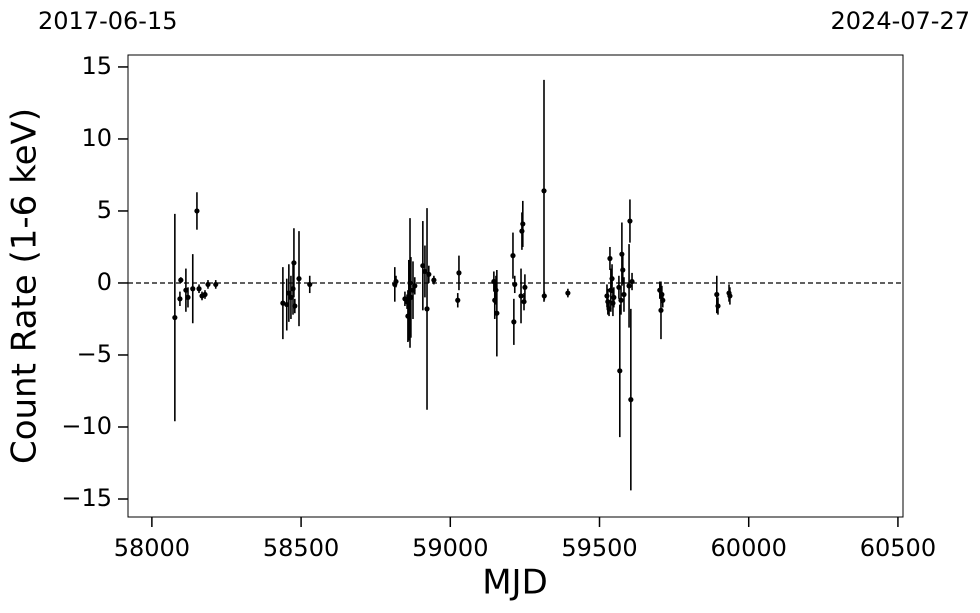 The height and width of the screenshot is (613, 980). I want to click on y-tick-label: −10, so click(86, 426).